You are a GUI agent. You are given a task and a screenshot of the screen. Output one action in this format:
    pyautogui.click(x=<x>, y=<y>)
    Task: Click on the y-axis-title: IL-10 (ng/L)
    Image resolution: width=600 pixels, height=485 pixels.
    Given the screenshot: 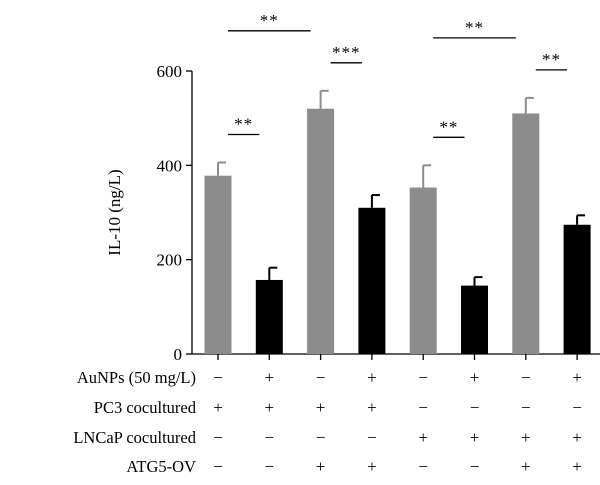 What is the action you would take?
    pyautogui.click(x=114, y=212)
    